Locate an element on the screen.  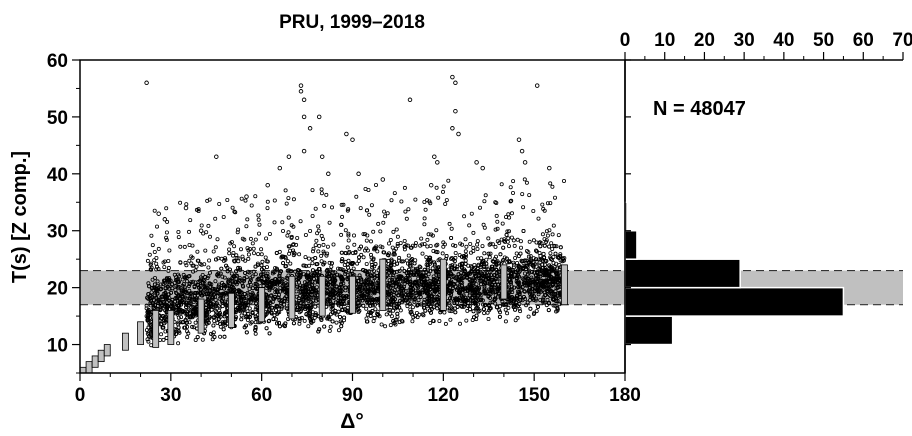
range-box is located at coordinates (89, 367).